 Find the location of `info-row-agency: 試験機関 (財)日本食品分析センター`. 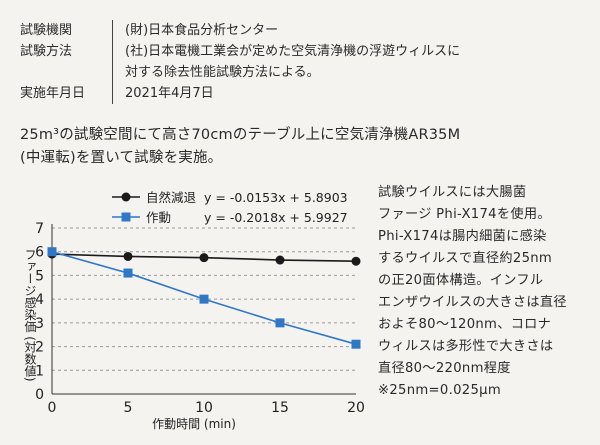

info-row-agency: 試験機関 (財)日本食品分析センター is located at coordinates (240, 30).